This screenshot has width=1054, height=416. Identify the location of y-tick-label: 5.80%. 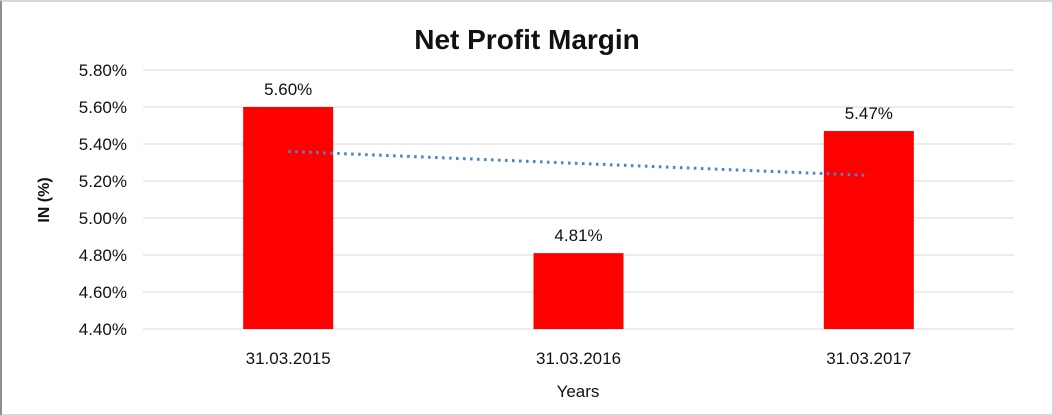
(103, 70).